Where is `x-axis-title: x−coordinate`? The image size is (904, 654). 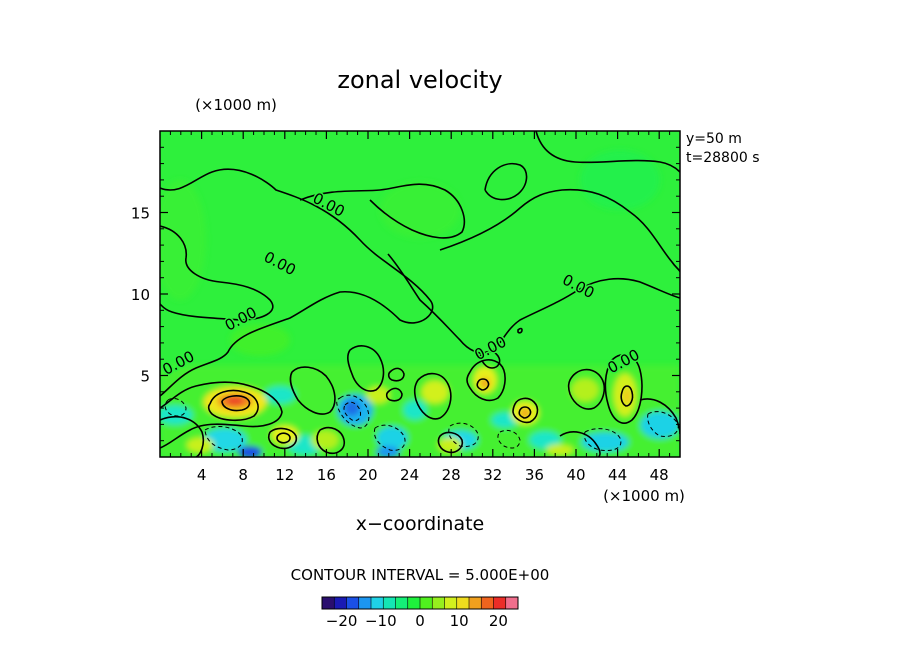 x-axis-title: x−coordinate is located at coordinates (420, 524).